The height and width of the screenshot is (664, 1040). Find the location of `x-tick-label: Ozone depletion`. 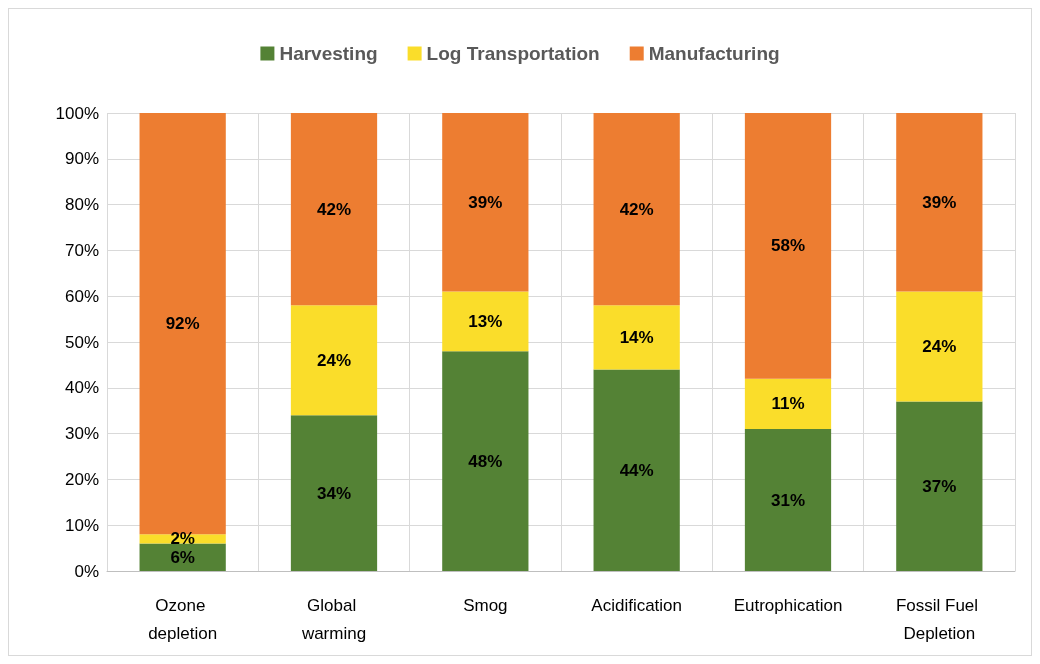

x-tick-label: Ozone depletion is located at coordinates (183, 619).